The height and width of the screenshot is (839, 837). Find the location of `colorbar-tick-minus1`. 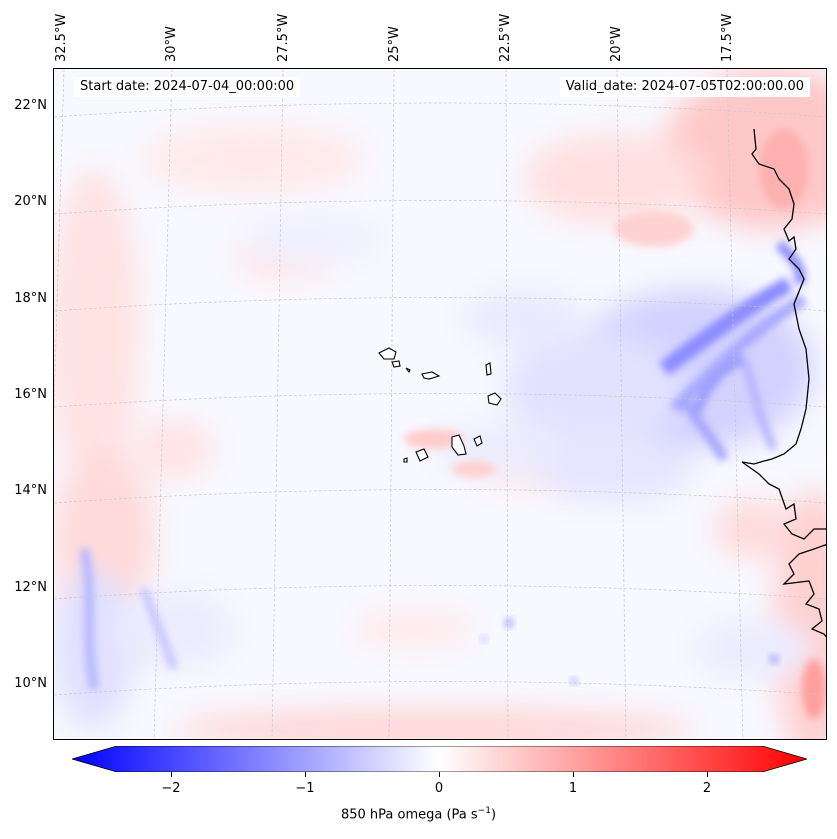

colorbar-tick-minus1 is located at coordinates (305, 774).